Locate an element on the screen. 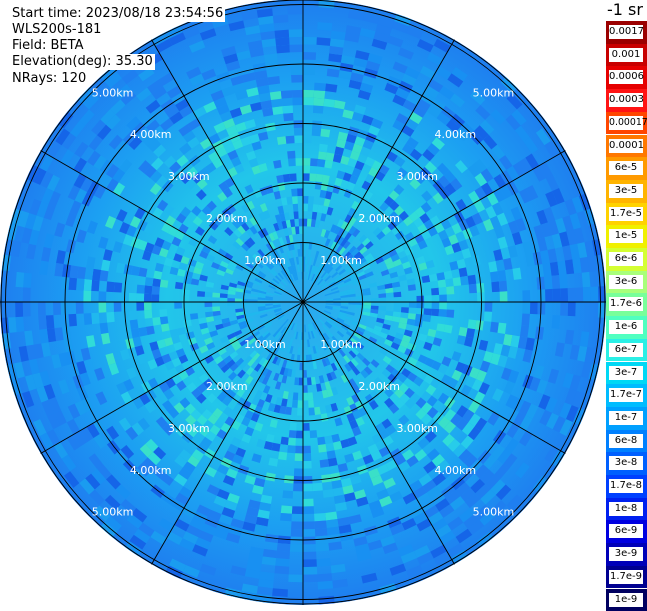 The height and width of the screenshot is (611, 647). colorbar-tick-label: 1e-8 is located at coordinates (626, 509).